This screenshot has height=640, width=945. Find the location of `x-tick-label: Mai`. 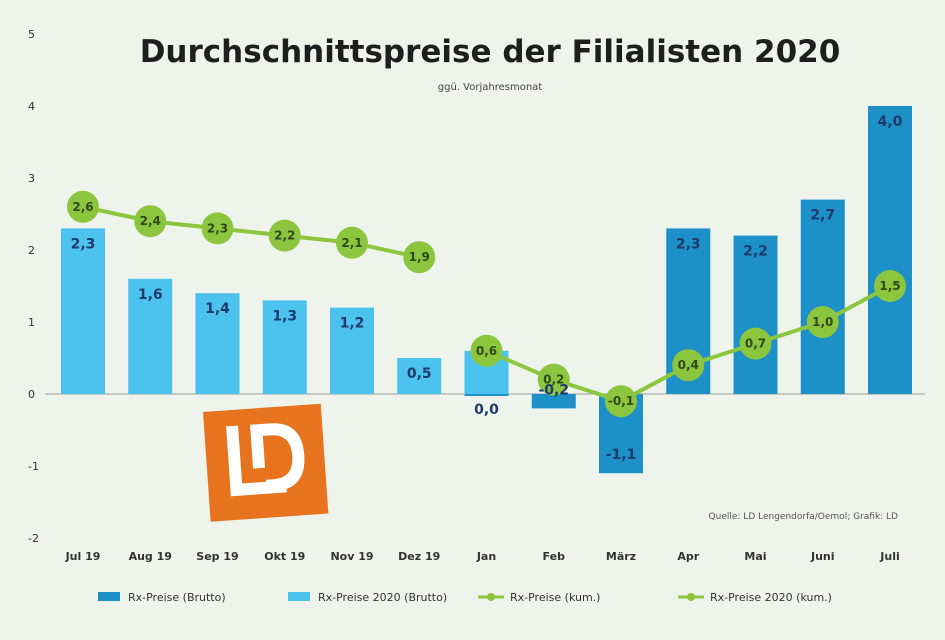

x-tick-label: Mai is located at coordinates (755, 556).